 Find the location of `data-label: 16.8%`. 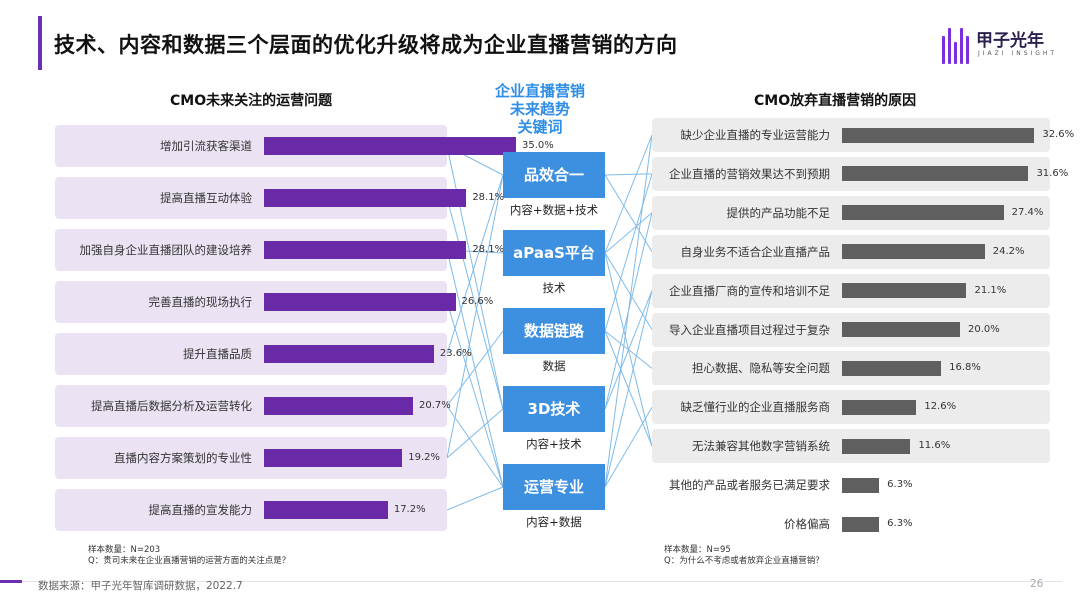

data-label: 16.8% is located at coordinates (965, 368).